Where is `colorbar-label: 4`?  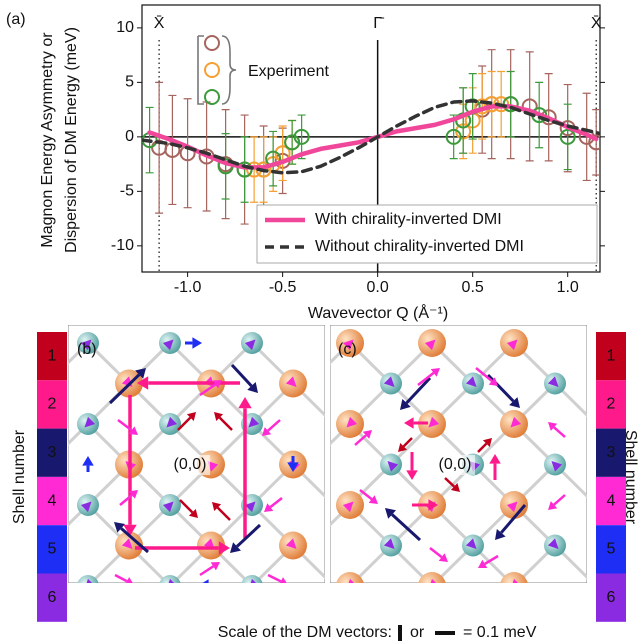
colorbar-label: 4 is located at coordinates (611, 500).